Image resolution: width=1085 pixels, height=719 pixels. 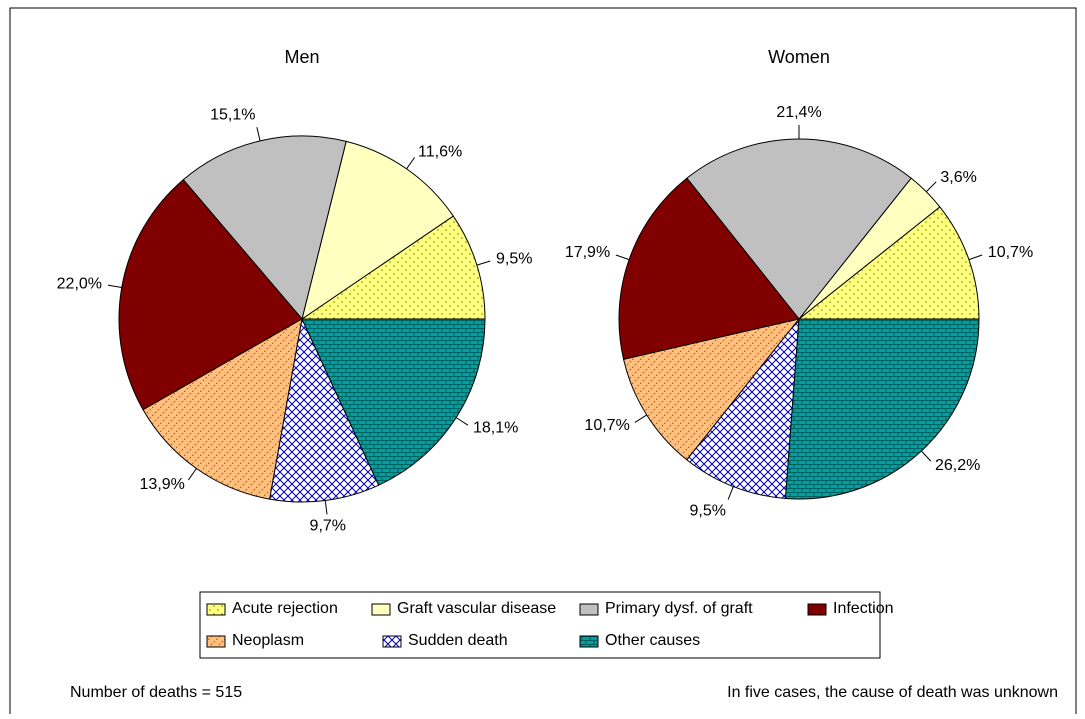 What do you see at coordinates (652, 640) in the screenshot?
I see `legend-label: Other causes` at bounding box center [652, 640].